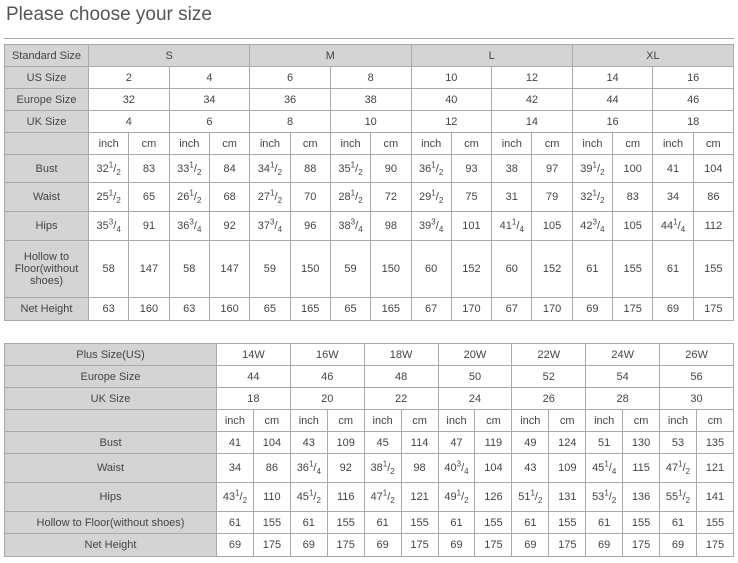  Describe the element at coordinates (149, 197) in the screenshot. I see `measure-cell: 65` at that location.